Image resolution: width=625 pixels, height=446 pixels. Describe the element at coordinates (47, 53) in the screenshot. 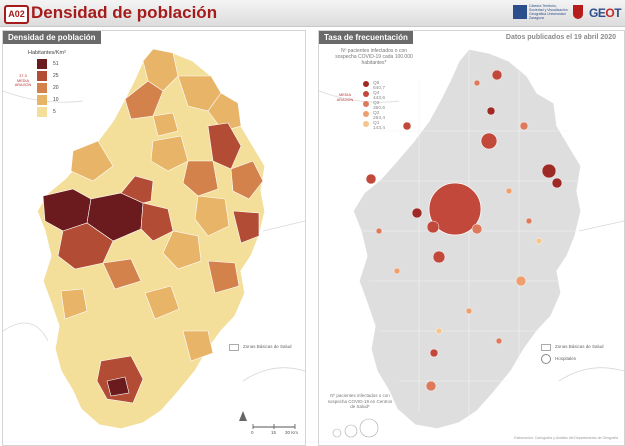

I see `density-legend-title: Habitantes/Km²` at that location.